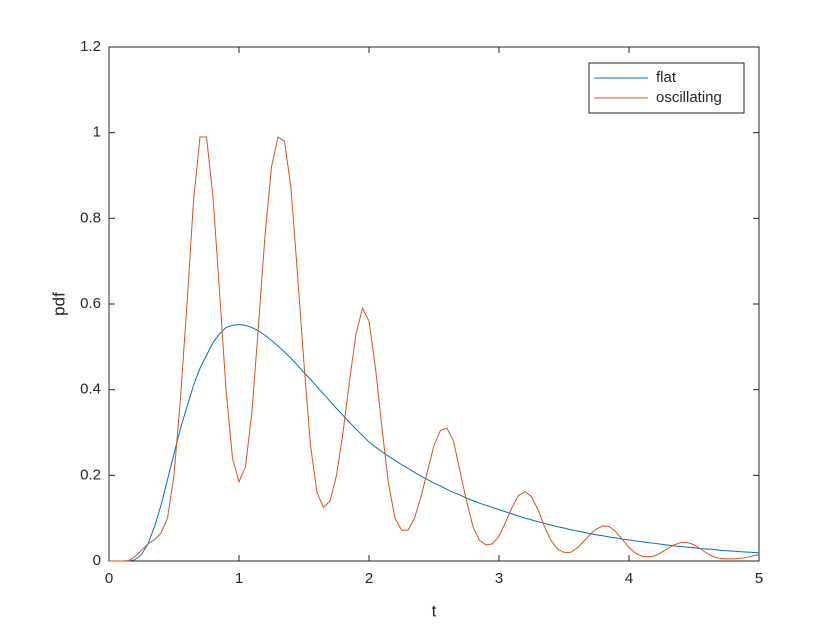  Describe the element at coordinates (109, 578) in the screenshot. I see `x-tick-label: 0` at that location.